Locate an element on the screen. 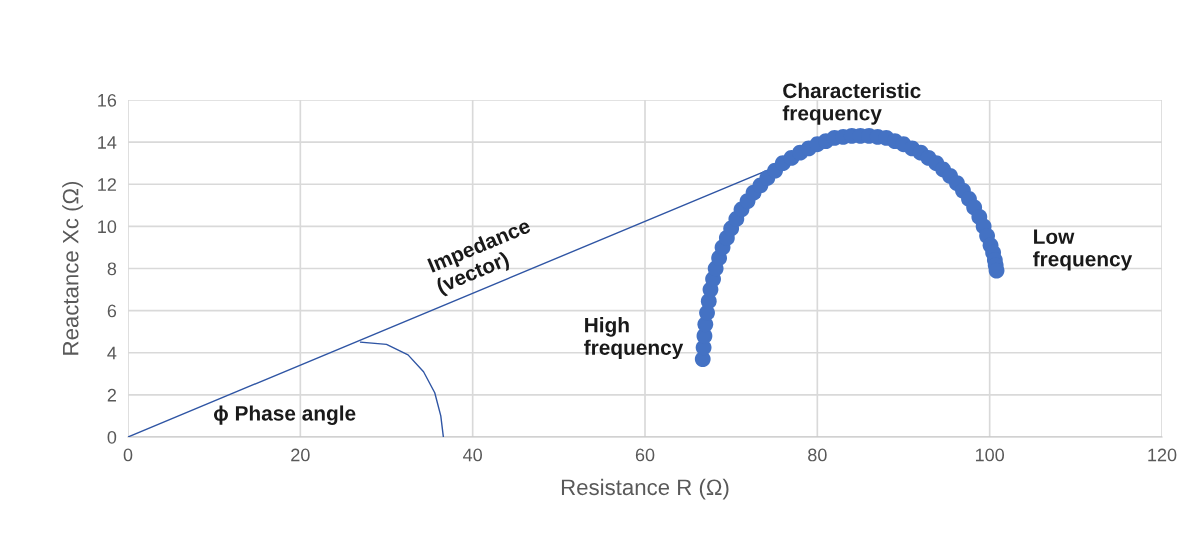 The image size is (1203, 549). y-tick-label: 0 is located at coordinates (112, 437).